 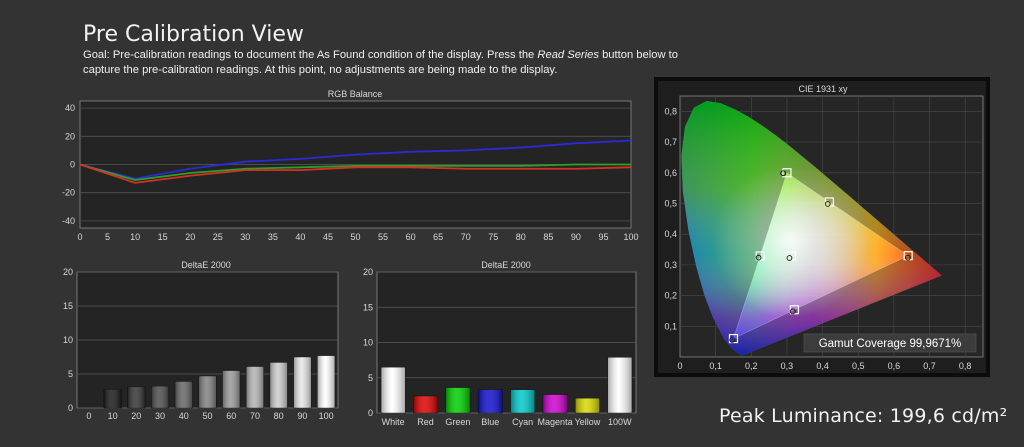 I want to click on cie-out-of-gamut-shade, so click(x=811, y=228).